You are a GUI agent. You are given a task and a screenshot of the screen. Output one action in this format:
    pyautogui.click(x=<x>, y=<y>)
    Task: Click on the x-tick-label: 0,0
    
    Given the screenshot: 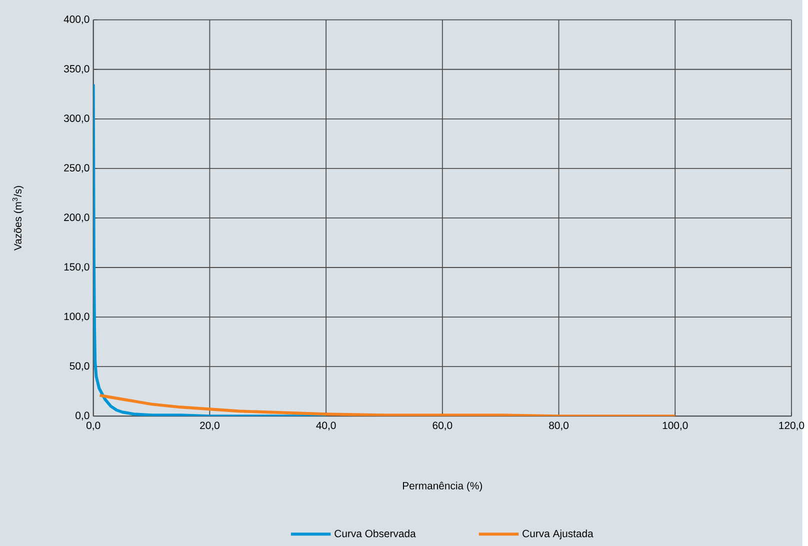 What is the action you would take?
    pyautogui.click(x=93, y=426)
    